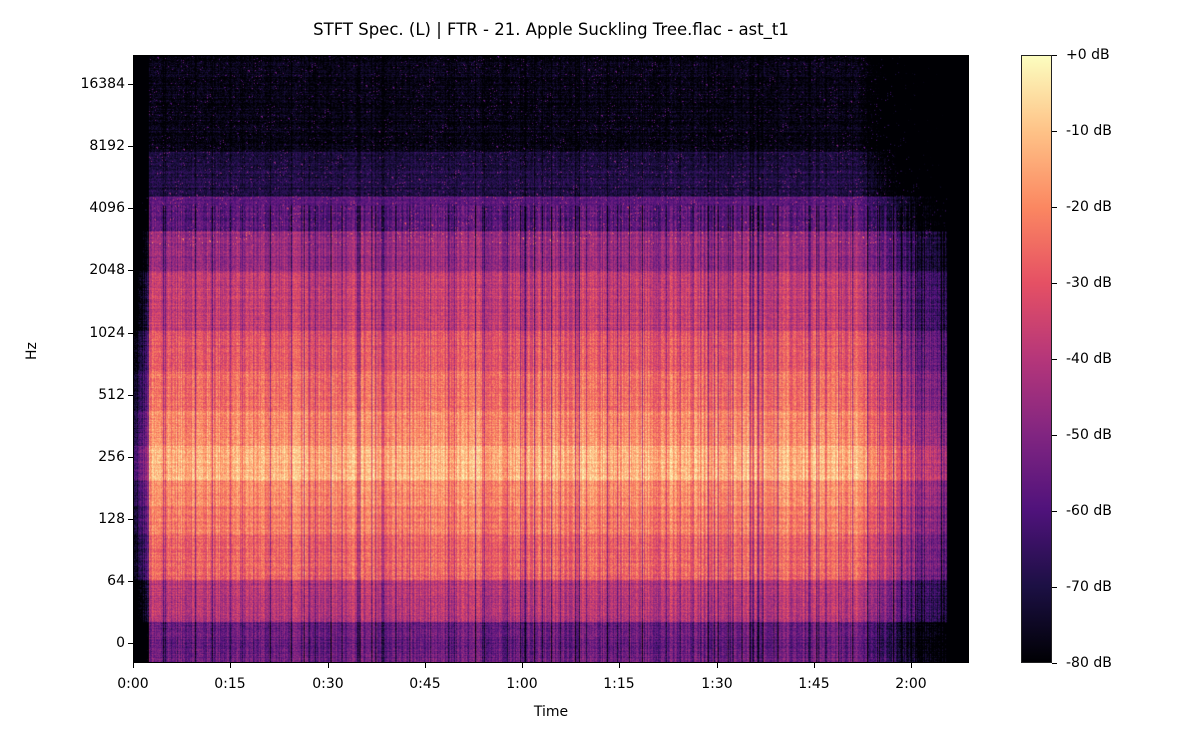 This screenshot has width=1200, height=750. What do you see at coordinates (1089, 359) in the screenshot?
I see `colorbar-tick-label: -40 dB` at bounding box center [1089, 359].